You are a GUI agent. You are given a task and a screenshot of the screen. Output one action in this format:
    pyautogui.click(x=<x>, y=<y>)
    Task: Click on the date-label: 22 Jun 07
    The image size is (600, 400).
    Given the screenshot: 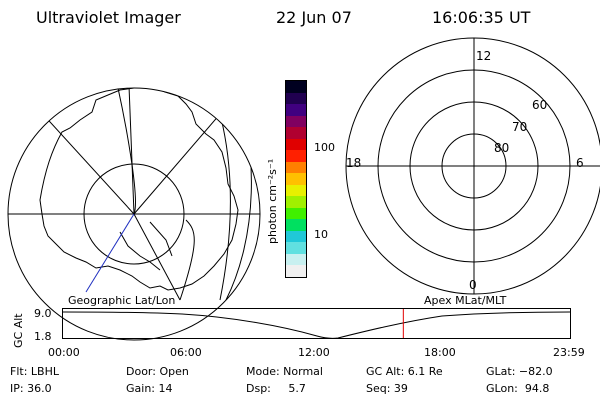 What is the action you would take?
    pyautogui.click(x=314, y=17)
    